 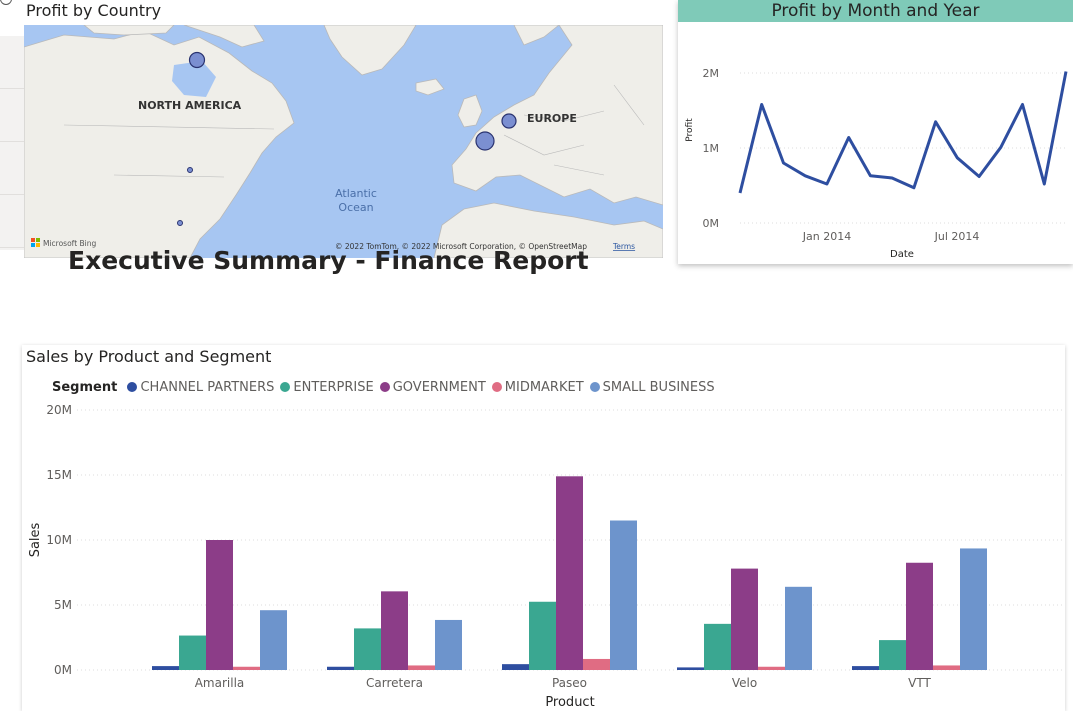 What do you see at coordinates (903, 132) in the screenshot?
I see `profit-line` at bounding box center [903, 132].